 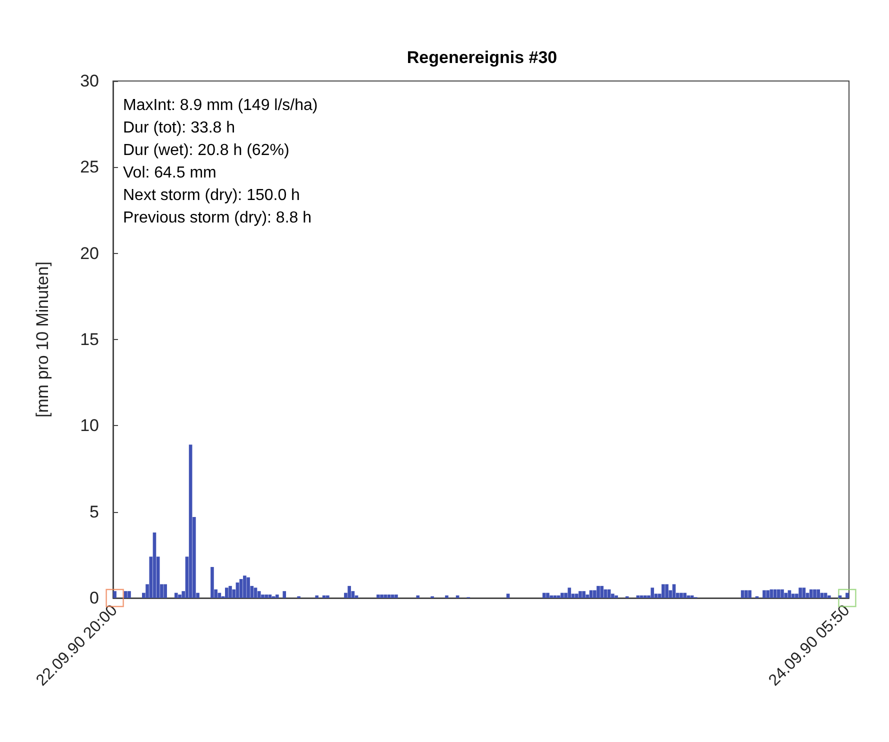 I want to click on annotation: Previous storm (dry): 8.8 h, so click(x=217, y=217).